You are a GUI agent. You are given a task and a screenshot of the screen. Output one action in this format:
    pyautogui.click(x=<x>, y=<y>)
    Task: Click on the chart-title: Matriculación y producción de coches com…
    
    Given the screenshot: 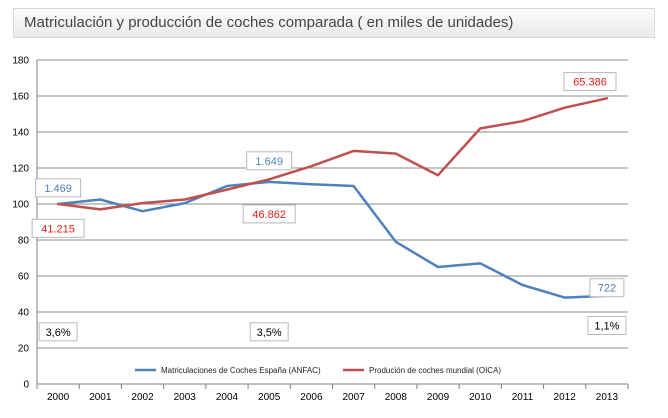 What is the action you would take?
    pyautogui.click(x=269, y=22)
    